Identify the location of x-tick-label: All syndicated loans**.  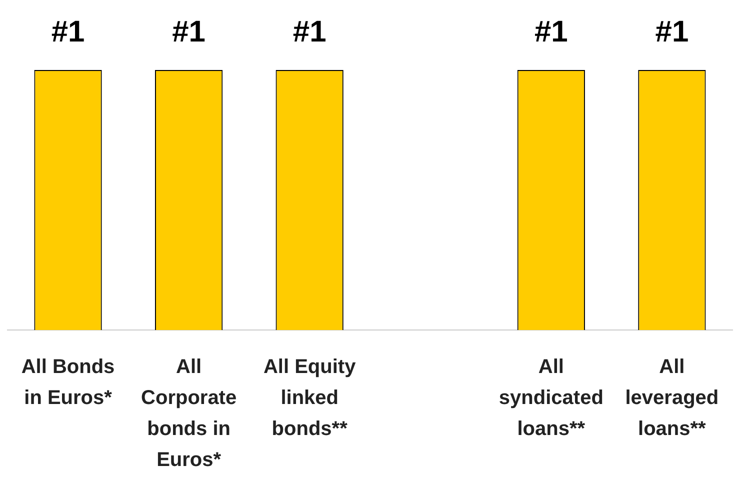
(551, 398).